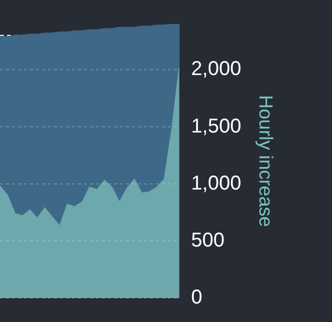  I want to click on y-tick-label: 1,500, so click(216, 126).